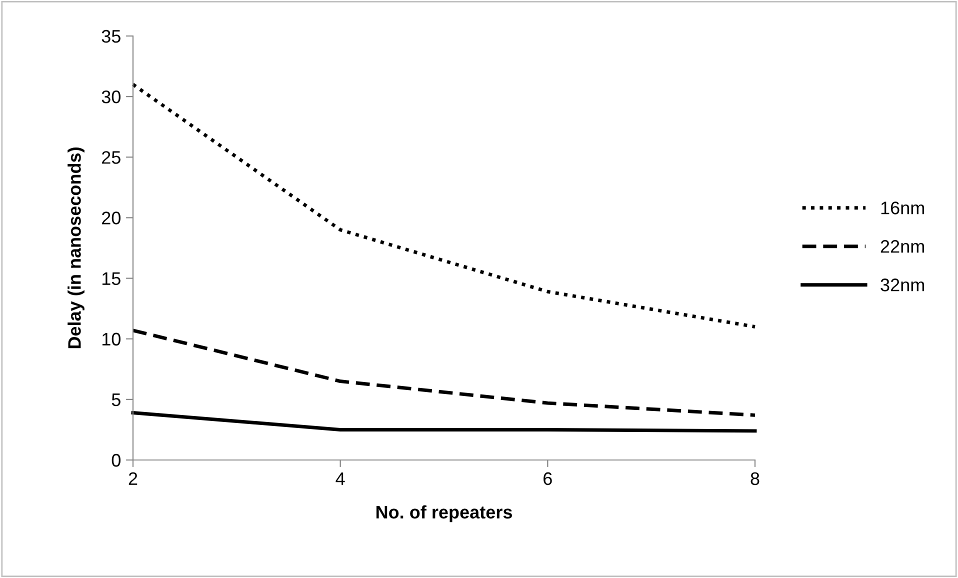  What do you see at coordinates (111, 339) in the screenshot?
I see `y-tick-label: 10` at bounding box center [111, 339].